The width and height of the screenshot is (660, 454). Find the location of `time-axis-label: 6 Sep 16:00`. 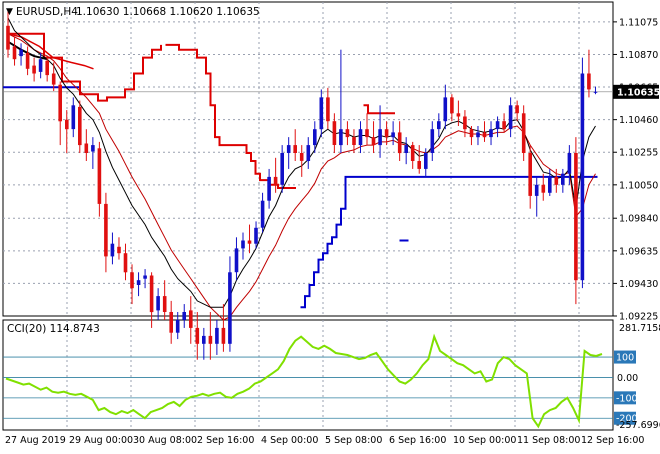

time-axis-label: 6 Sep 16:00 is located at coordinates (417, 440).